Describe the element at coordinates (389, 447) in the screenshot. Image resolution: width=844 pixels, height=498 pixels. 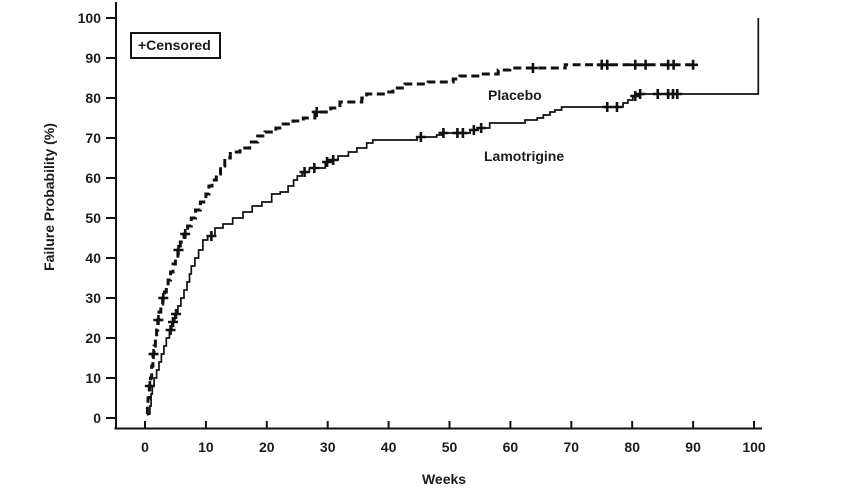
I see `x-tick-label: 40` at that location.